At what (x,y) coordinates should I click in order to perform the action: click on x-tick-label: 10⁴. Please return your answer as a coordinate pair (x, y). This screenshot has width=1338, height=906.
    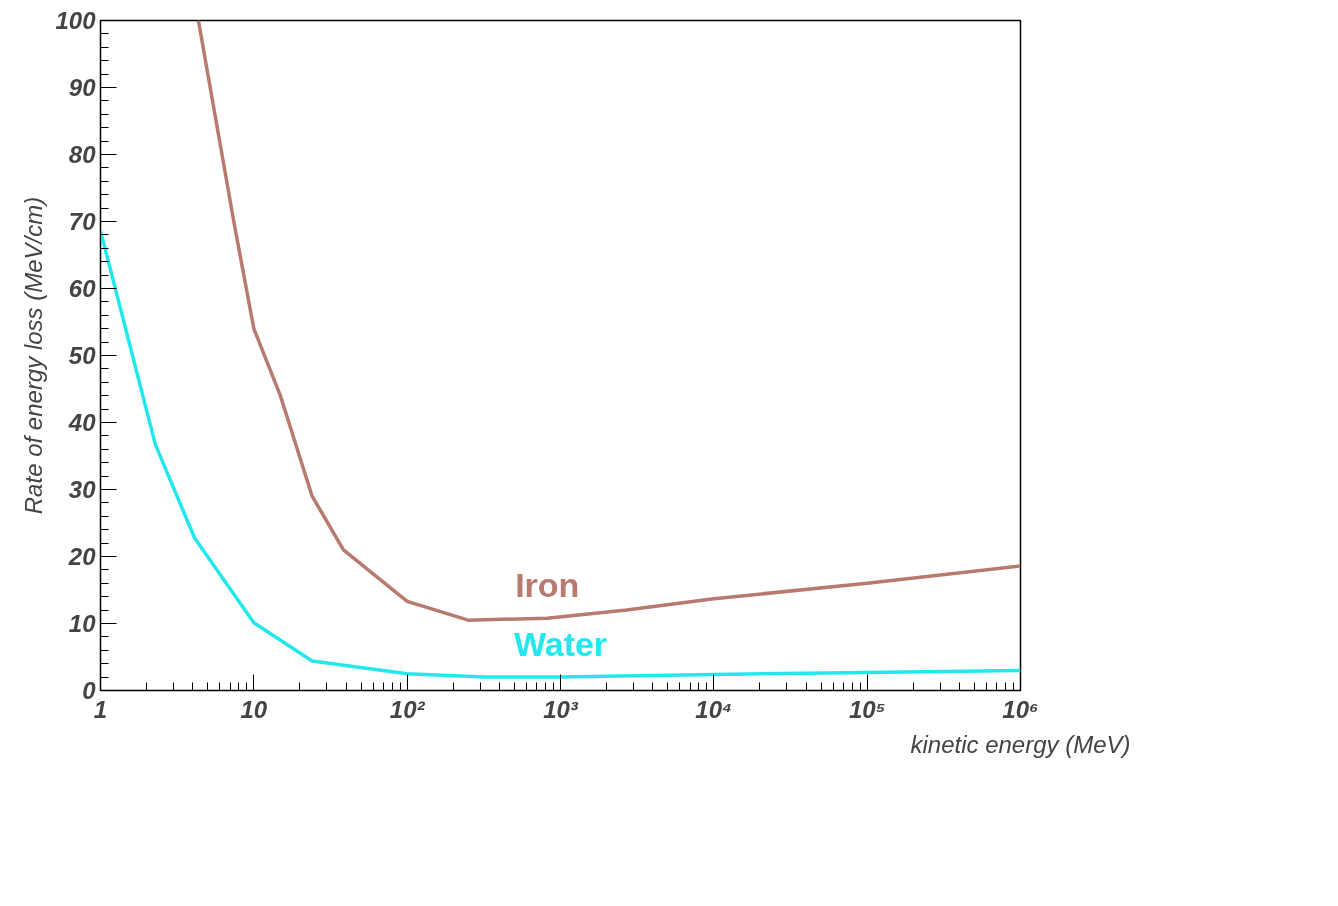
    Looking at the image, I should click on (714, 709).